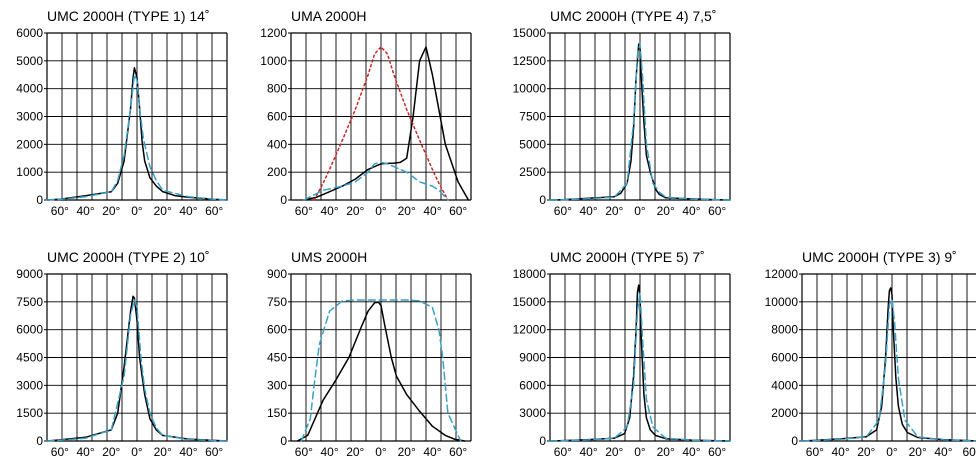  I want to click on y-tick-label: 400, so click(277, 144).